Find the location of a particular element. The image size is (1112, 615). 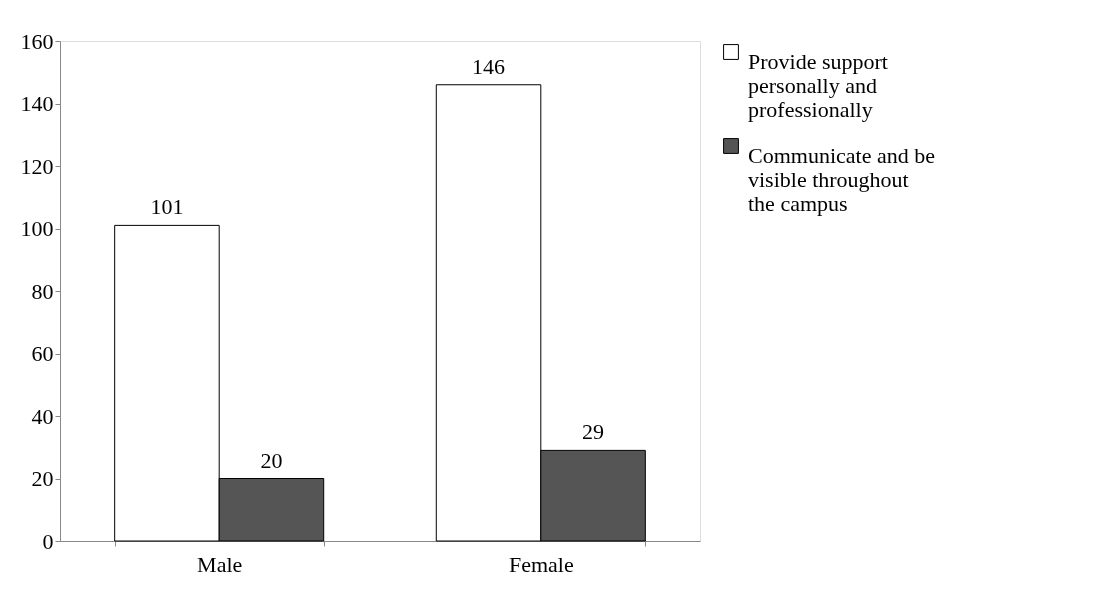

y-tick-label: 140 is located at coordinates (37, 103).